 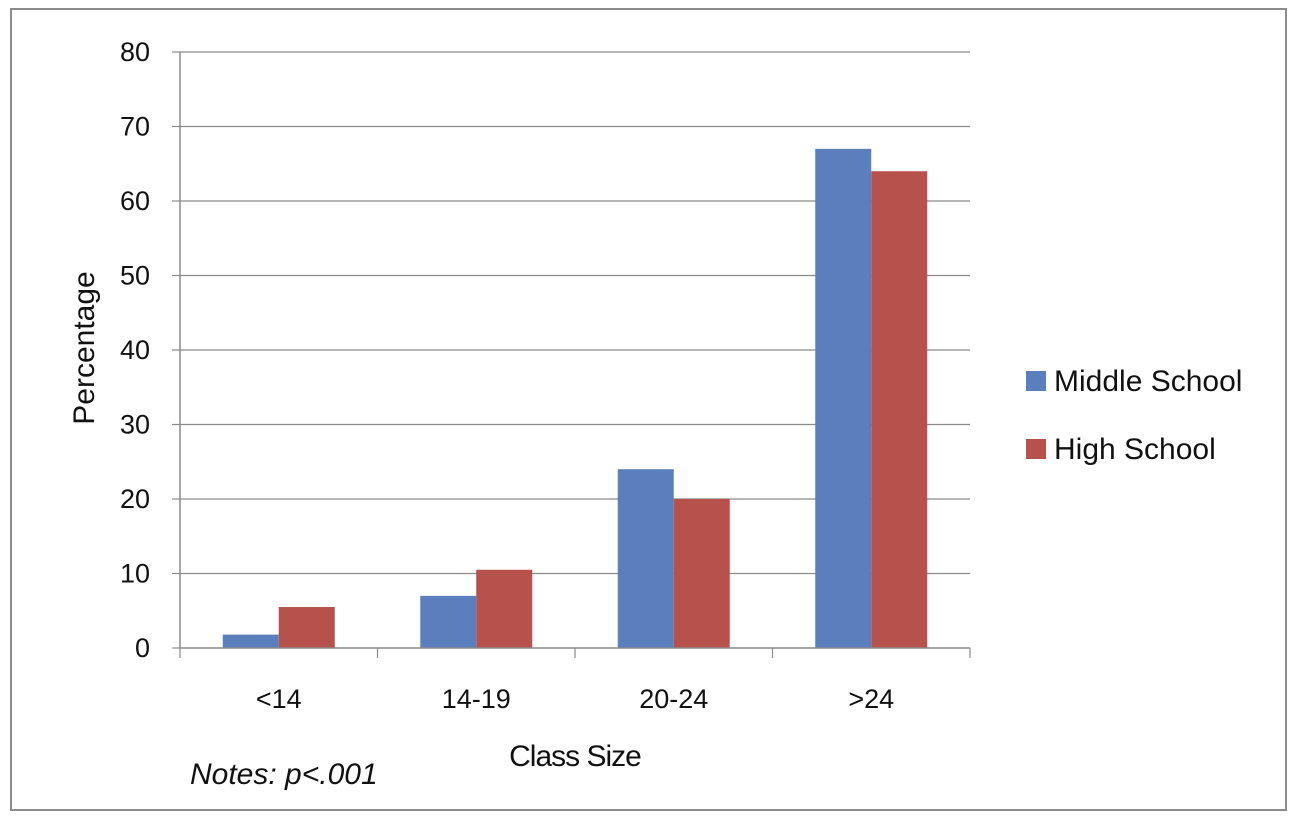 What do you see at coordinates (135, 201) in the screenshot?
I see `y-tick-label: 60` at bounding box center [135, 201].